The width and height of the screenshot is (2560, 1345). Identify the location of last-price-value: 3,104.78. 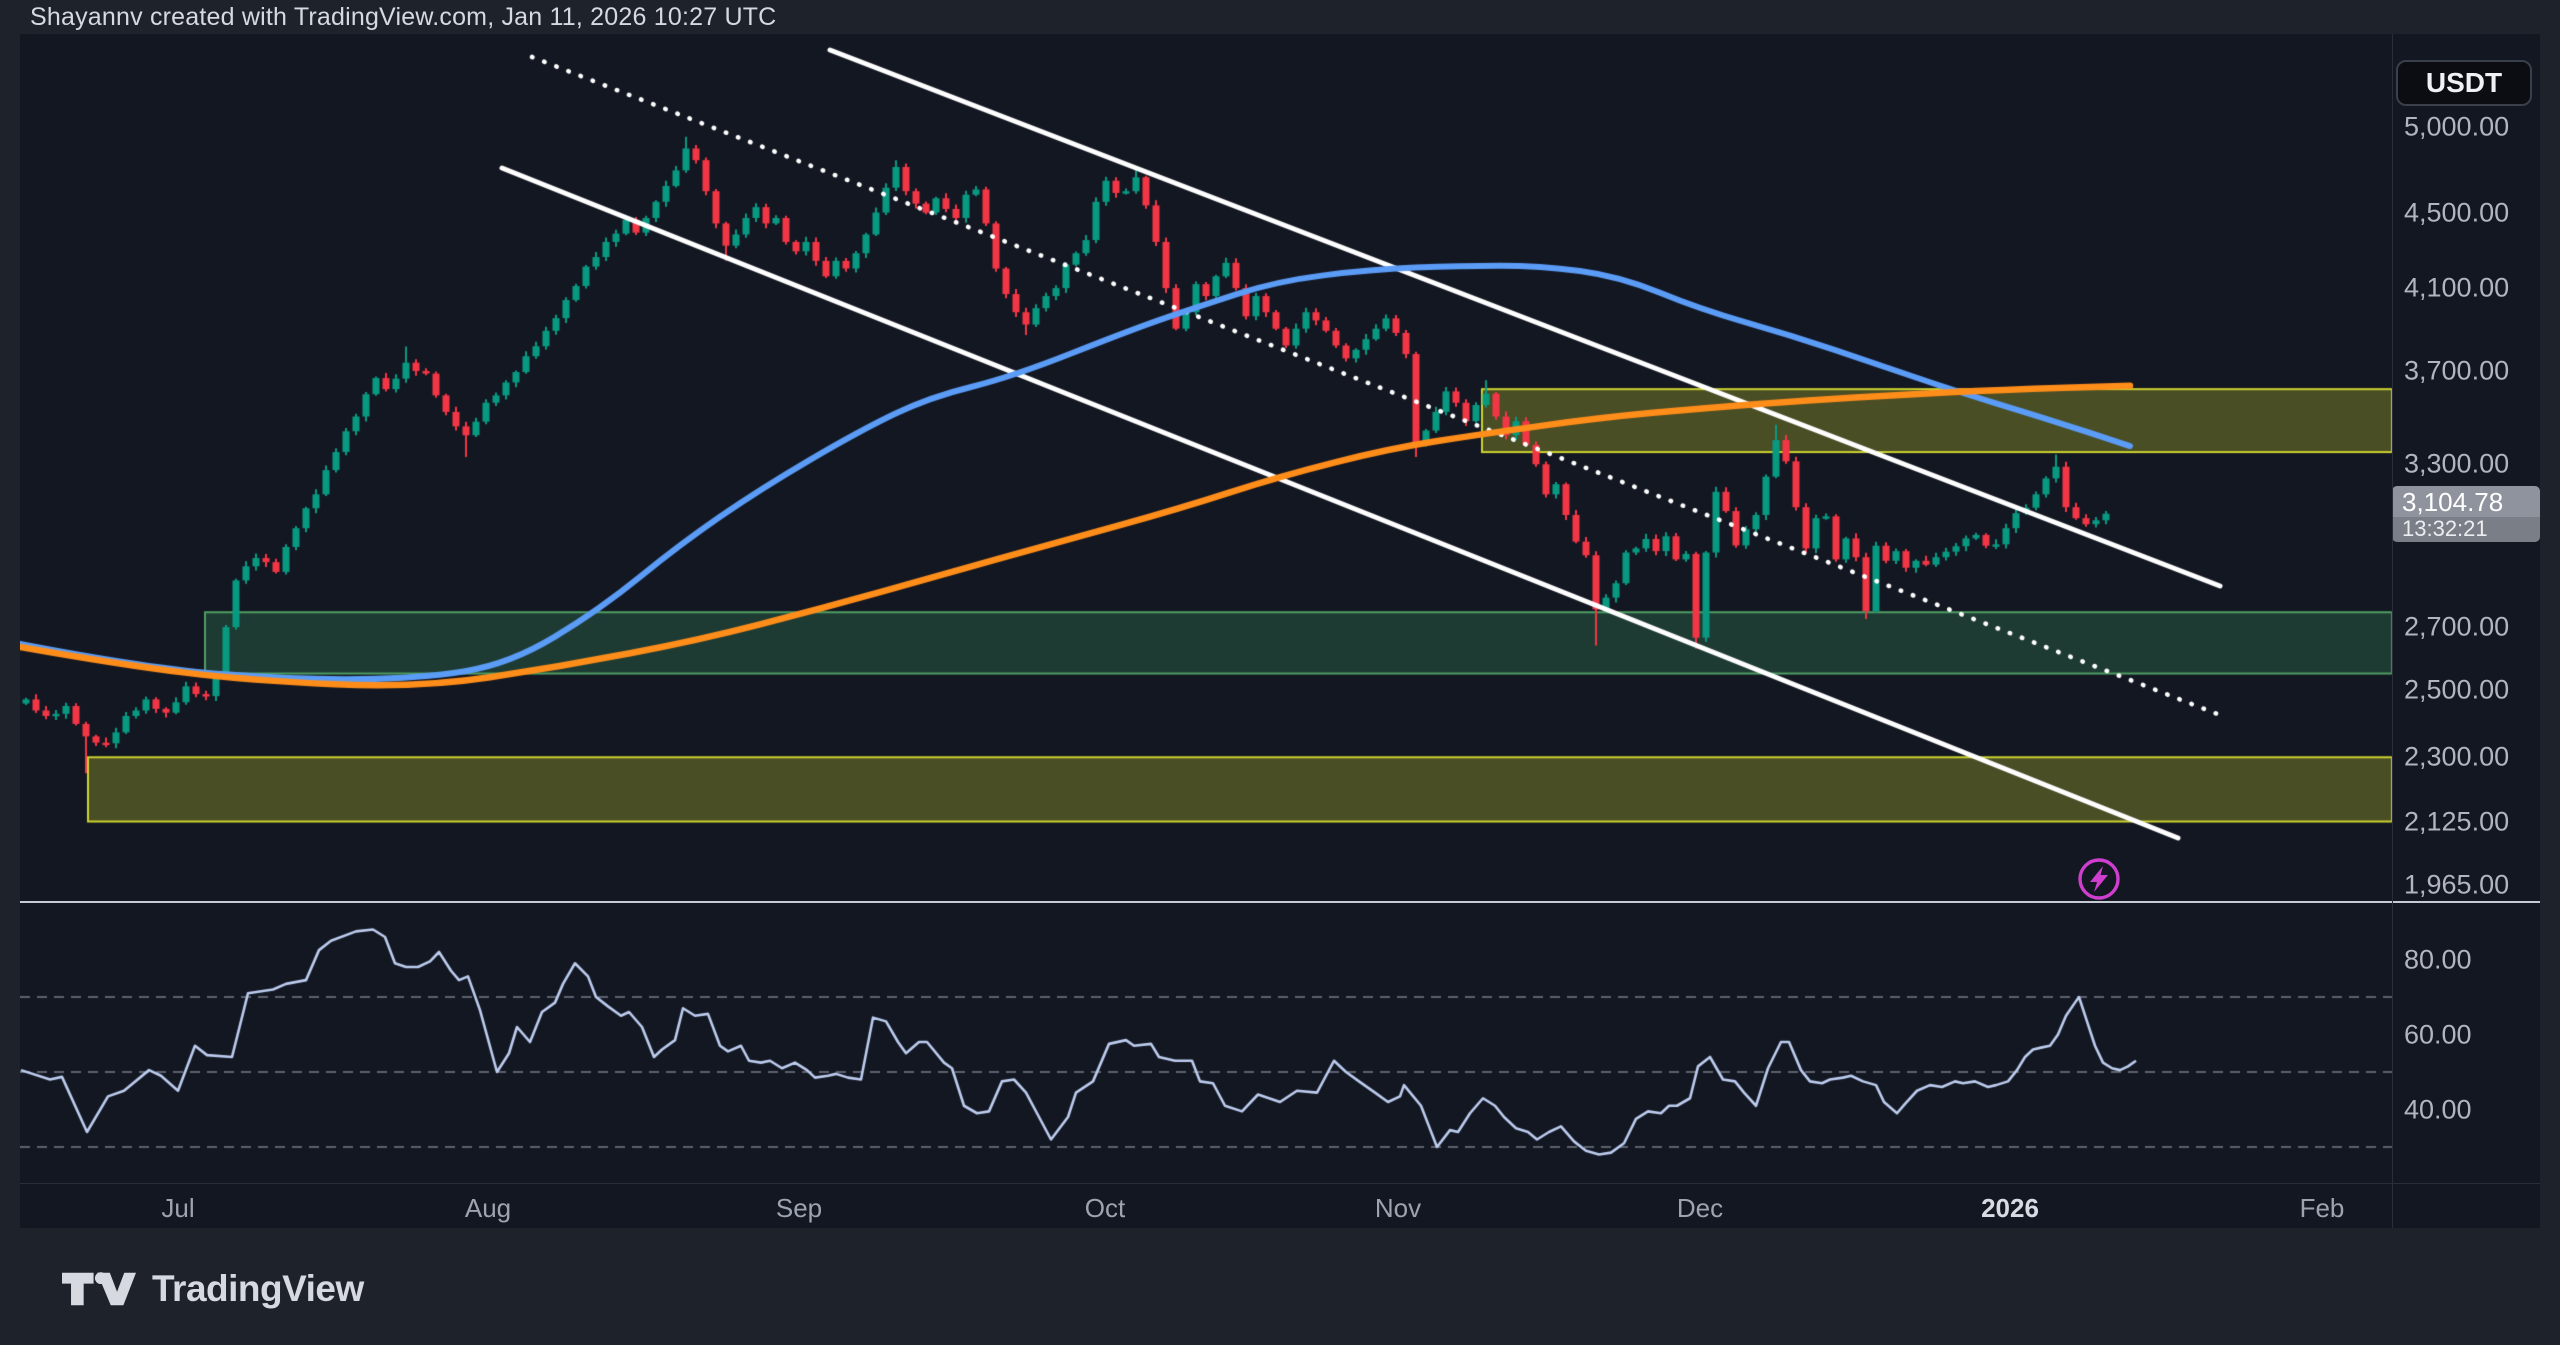
(2453, 501).